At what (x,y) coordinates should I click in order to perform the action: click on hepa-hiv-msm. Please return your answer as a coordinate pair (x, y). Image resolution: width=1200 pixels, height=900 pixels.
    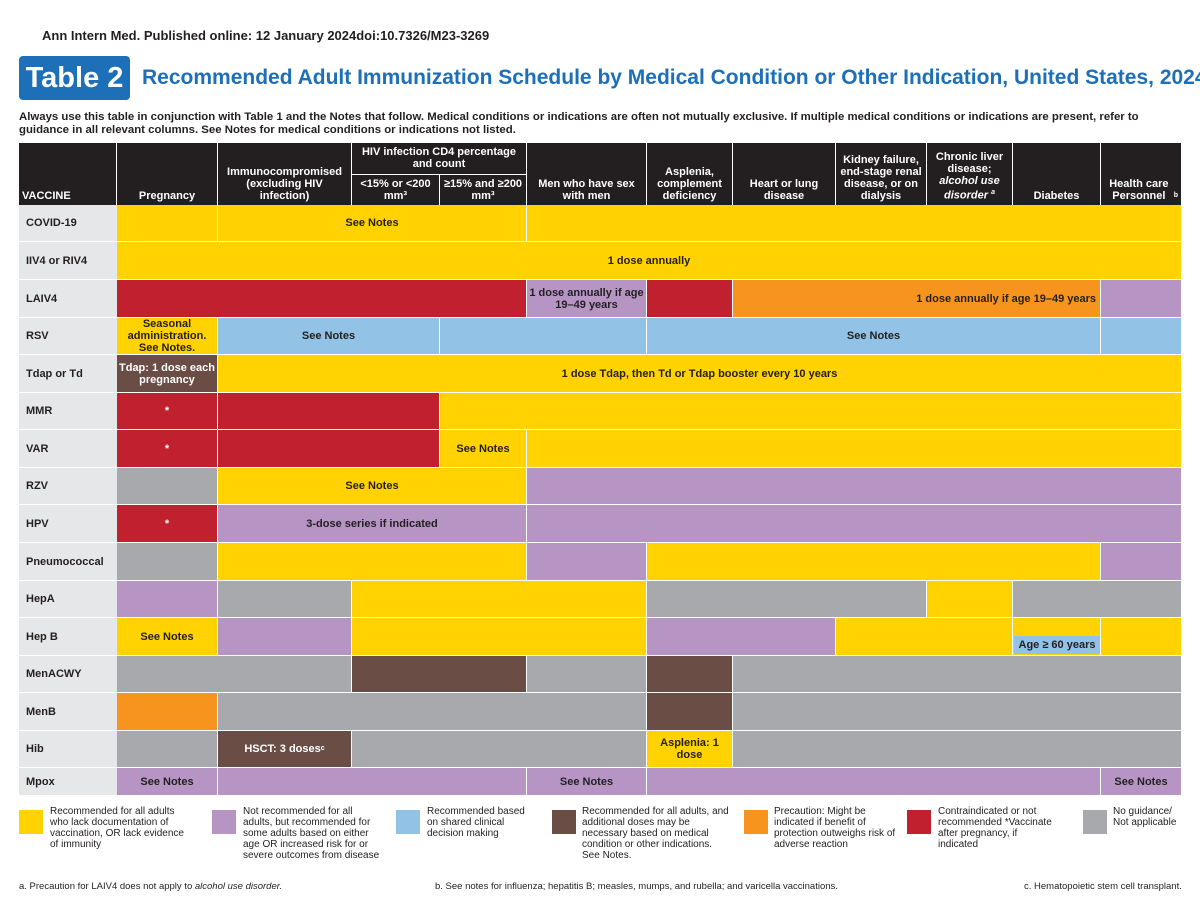
    Looking at the image, I should click on (499, 599).